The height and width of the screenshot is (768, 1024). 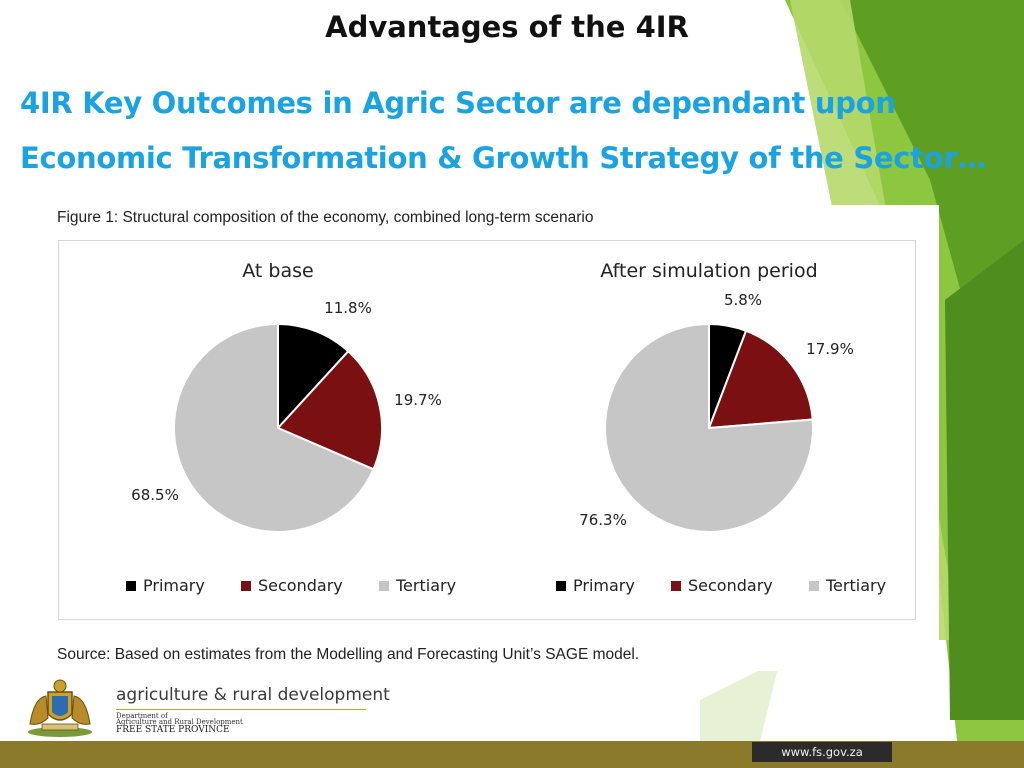 I want to click on slice-label-tertiary: 68.5%, so click(x=155, y=495).